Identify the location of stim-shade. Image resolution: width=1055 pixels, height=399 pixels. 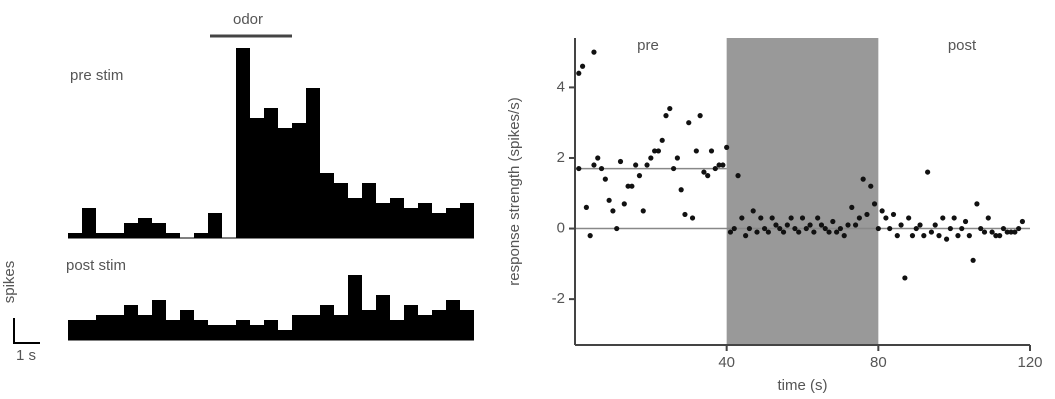
(802, 191).